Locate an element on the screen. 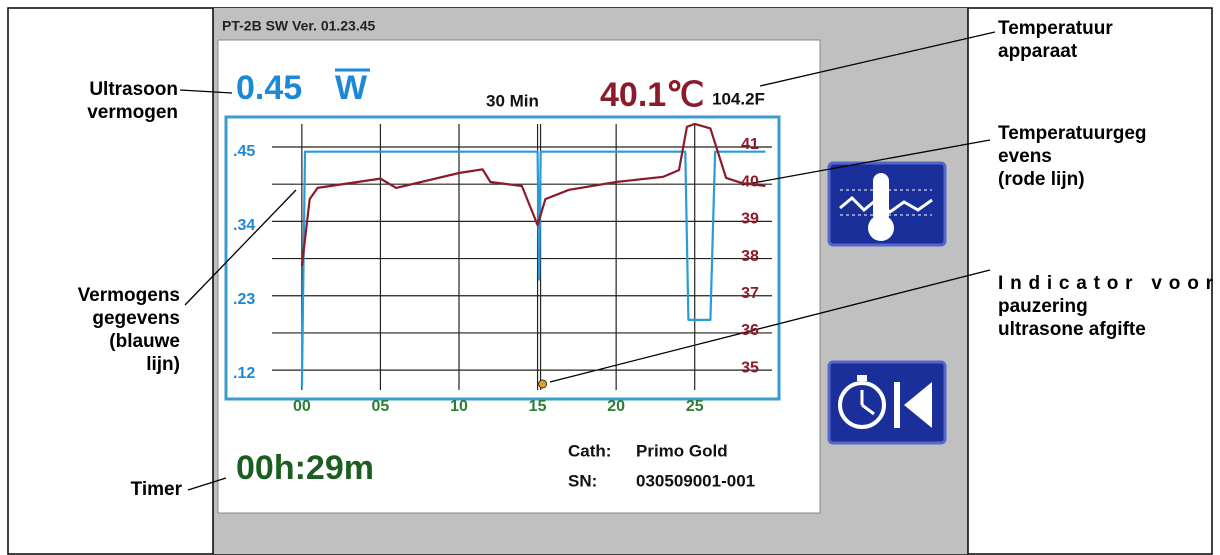 Image resolution: width=1220 pixels, height=555 pixels. annotation: (blauwe is located at coordinates (144, 341).